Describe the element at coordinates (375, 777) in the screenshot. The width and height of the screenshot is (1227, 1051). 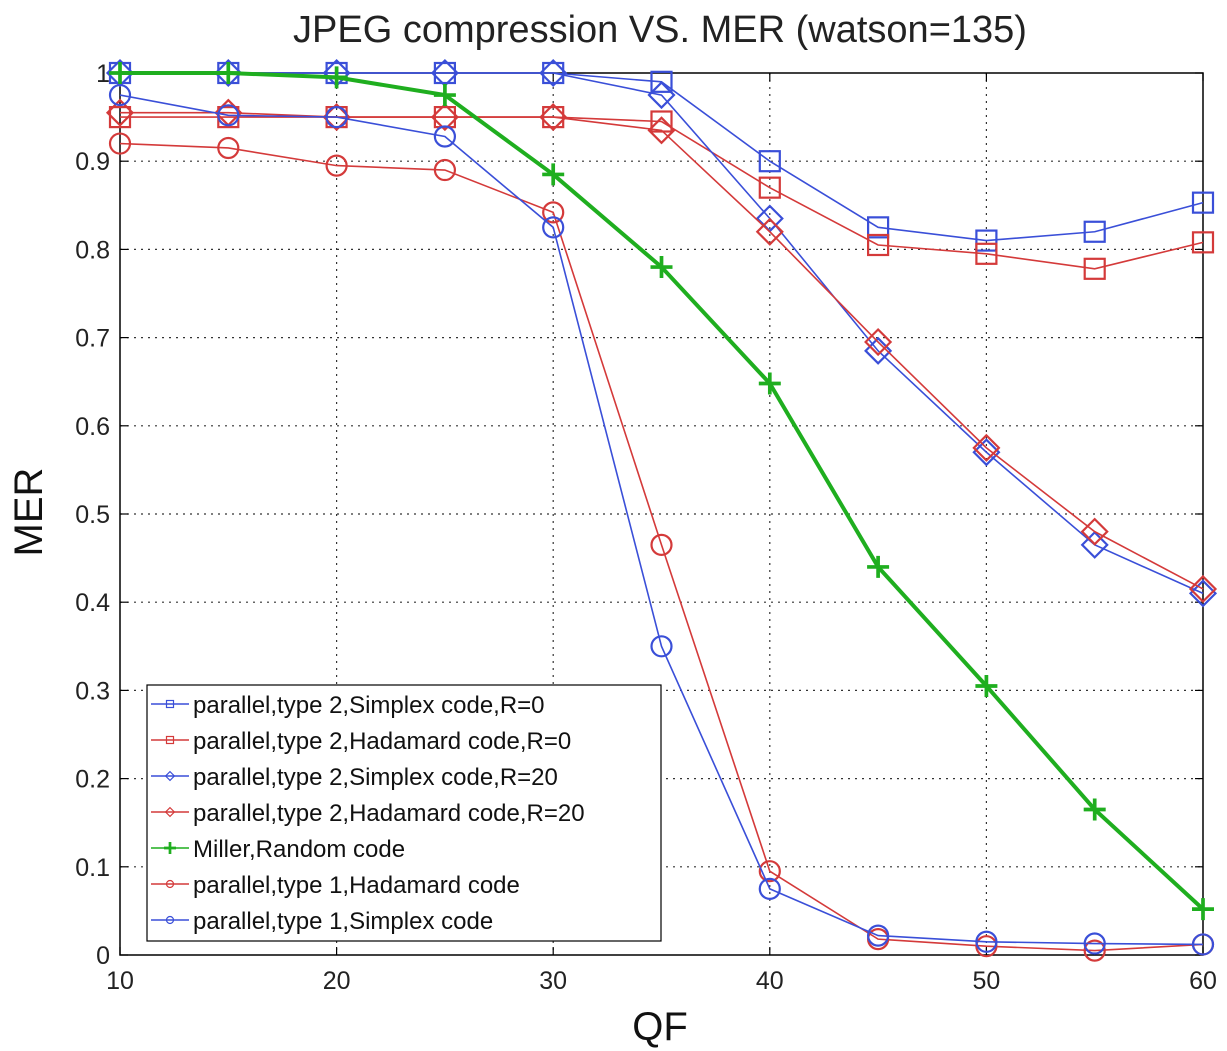
I see `legend-label: parallel,type 2,Simplex code,R=20` at that location.